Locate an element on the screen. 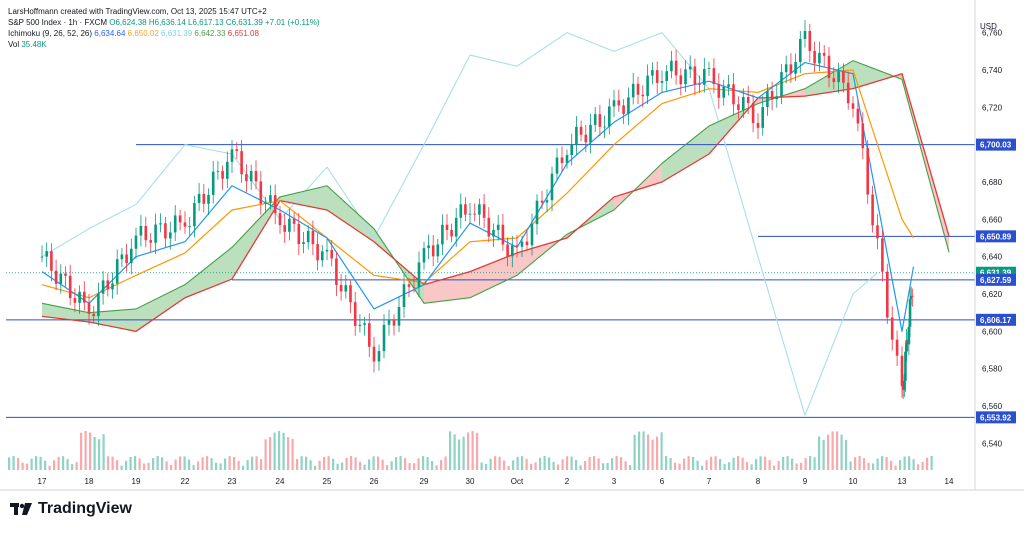  y-tick-label: 6,560 is located at coordinates (992, 406).